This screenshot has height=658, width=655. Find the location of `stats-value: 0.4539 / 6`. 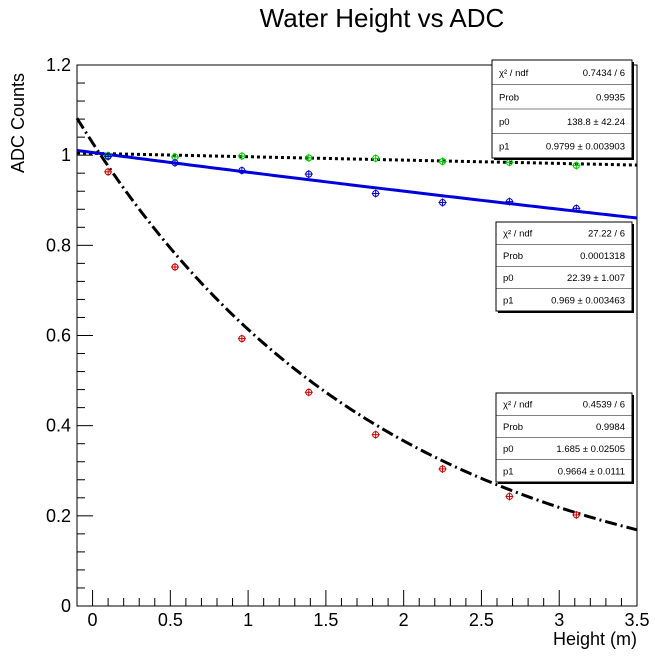

stats-value: 0.4539 / 6 is located at coordinates (604, 405).